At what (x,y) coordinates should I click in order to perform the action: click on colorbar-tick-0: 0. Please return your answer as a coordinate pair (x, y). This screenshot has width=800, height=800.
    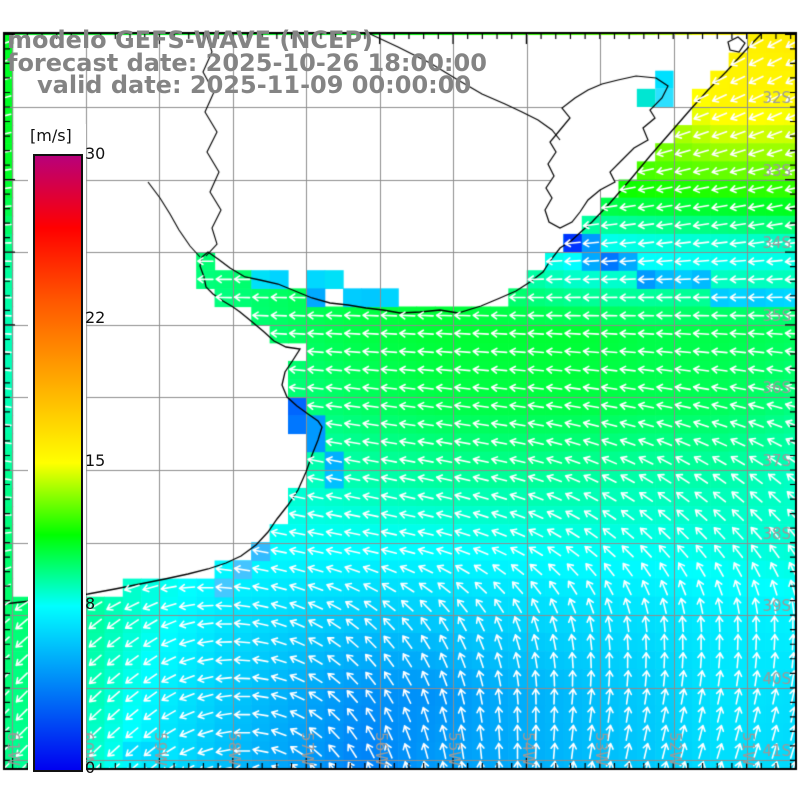
    Looking at the image, I should click on (90, 767).